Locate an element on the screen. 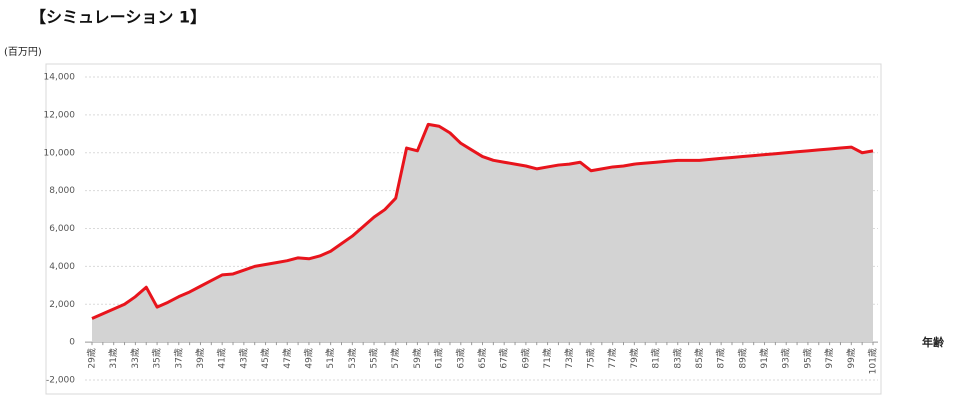 The width and height of the screenshot is (960, 411). x-tick-label: 55歳 is located at coordinates (374, 358).